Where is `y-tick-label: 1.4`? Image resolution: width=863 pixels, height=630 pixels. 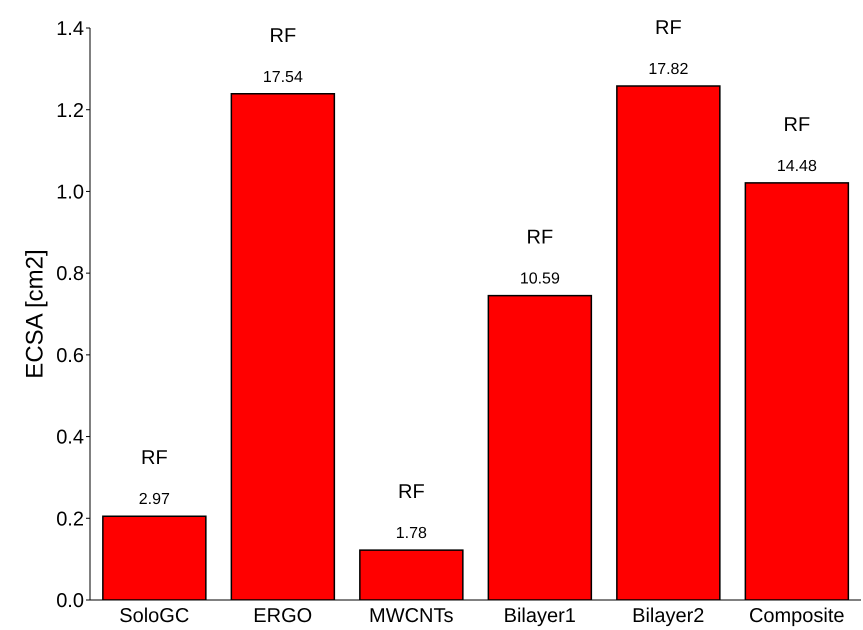 y-tick-label: 1.4 is located at coordinates (70, 29).